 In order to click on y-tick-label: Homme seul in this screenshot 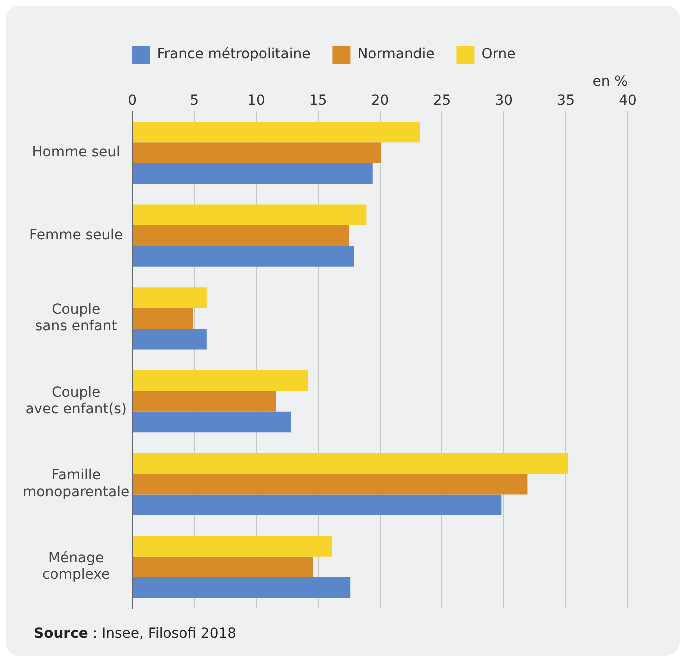, I will do `click(76, 152)`.